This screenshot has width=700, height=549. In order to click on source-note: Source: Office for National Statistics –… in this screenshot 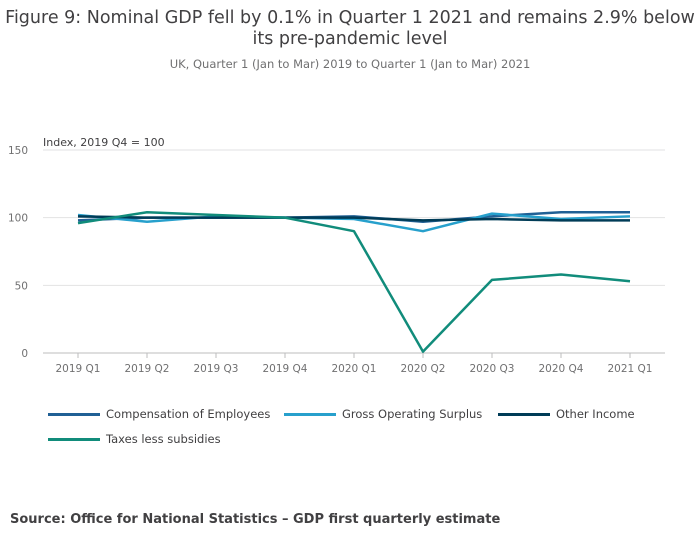, I will do `click(255, 519)`.